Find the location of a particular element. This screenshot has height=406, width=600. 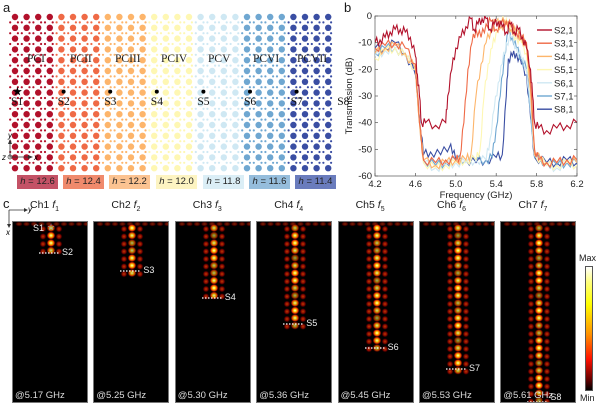

channel-title: Ch2 f2 is located at coordinates (125, 206).